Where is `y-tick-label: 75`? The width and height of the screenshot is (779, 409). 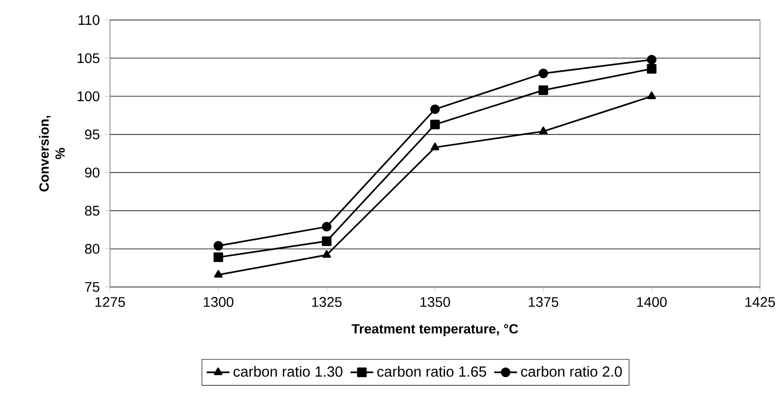
y-tick-label: 75 is located at coordinates (92, 287).